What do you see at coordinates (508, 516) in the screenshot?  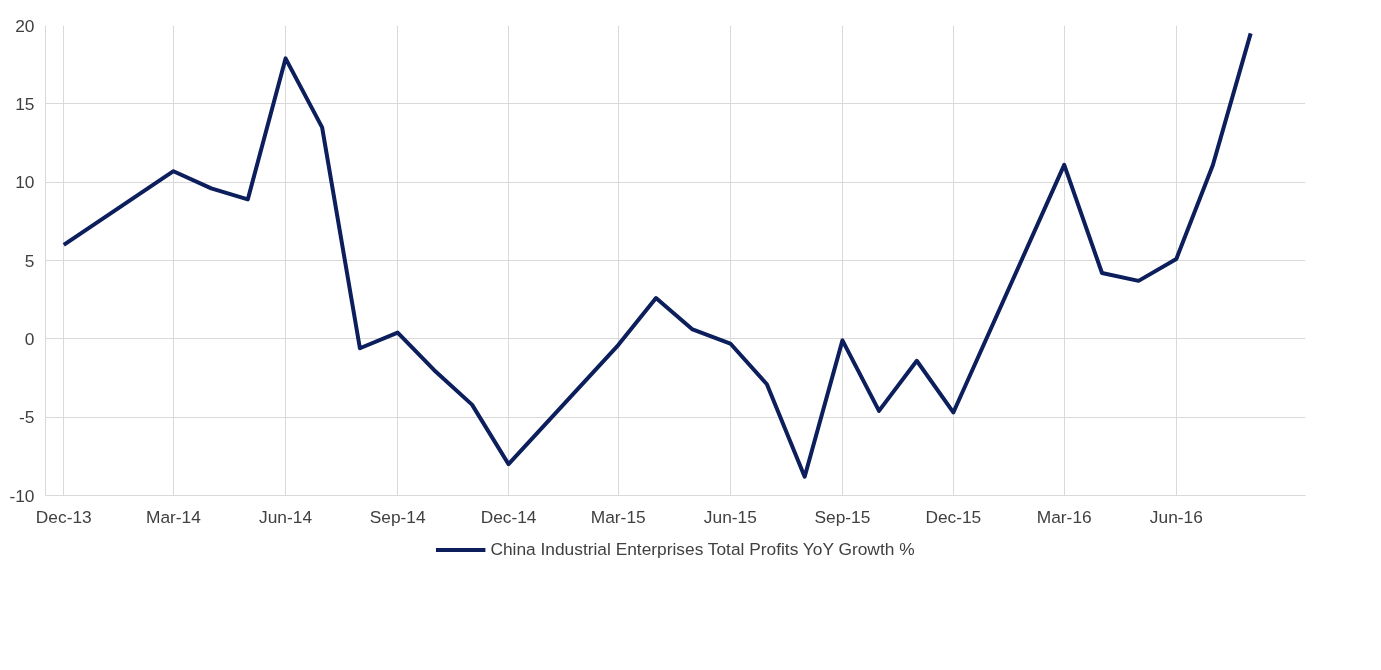 I see `x-tick-label: Dec-14` at bounding box center [508, 516].